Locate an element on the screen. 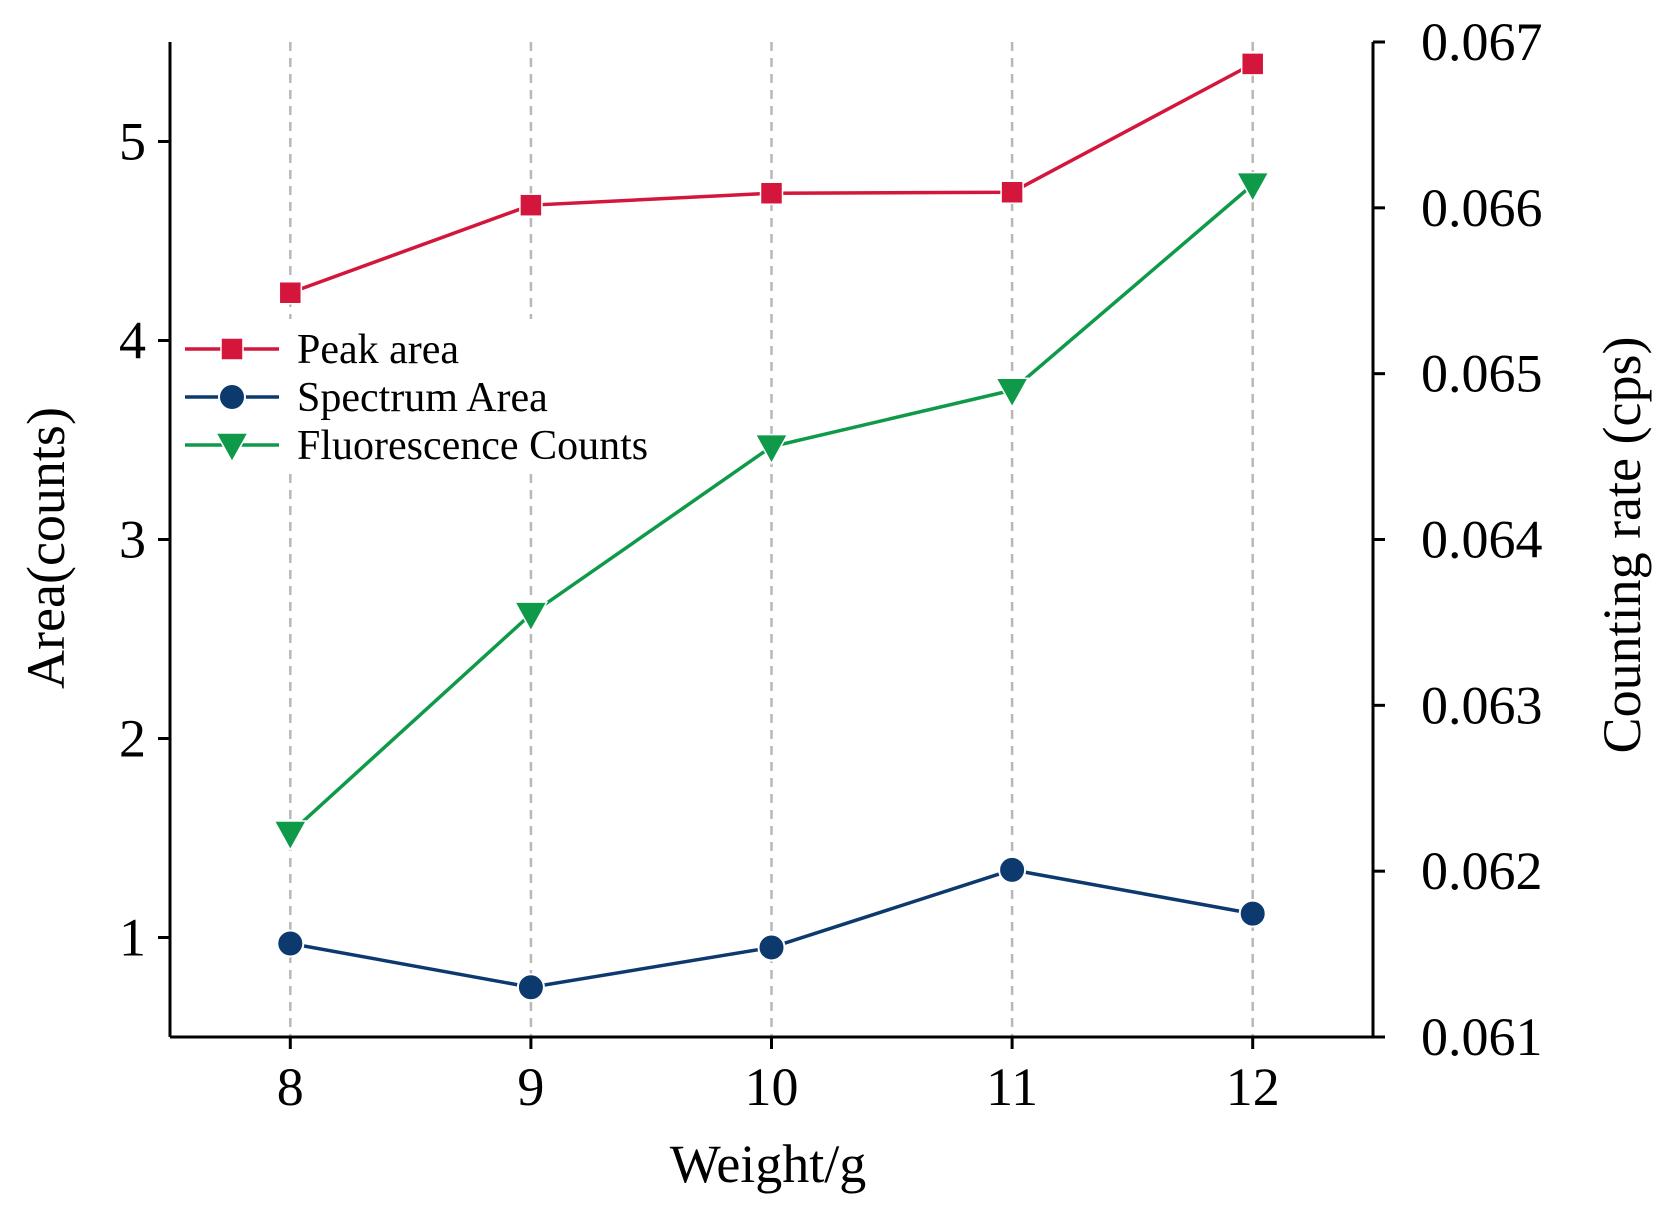 The width and height of the screenshot is (1663, 1219). x-tick-label-10: 10 is located at coordinates (772, 1087).